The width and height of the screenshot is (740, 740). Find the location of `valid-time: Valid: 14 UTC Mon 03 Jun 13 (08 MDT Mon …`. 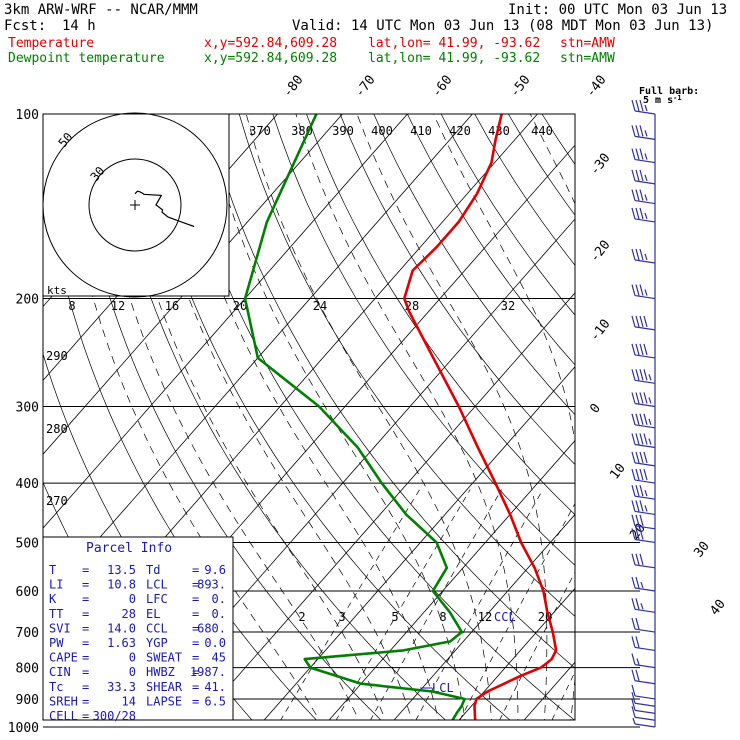

valid-time: Valid: 14 UTC Mon 03 Jun 13 (08 MDT Mon … is located at coordinates (503, 26).